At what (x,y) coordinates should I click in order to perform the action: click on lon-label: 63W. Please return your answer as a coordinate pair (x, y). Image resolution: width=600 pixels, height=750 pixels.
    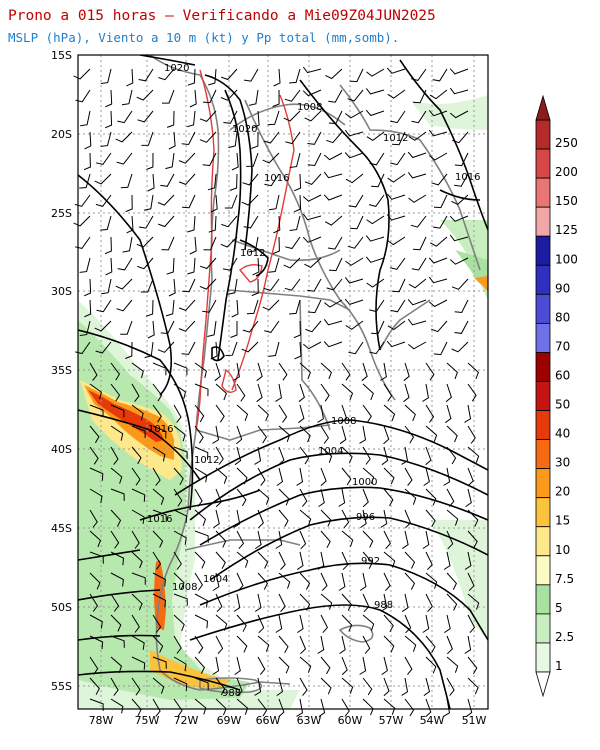
    Looking at the image, I should click on (309, 720).